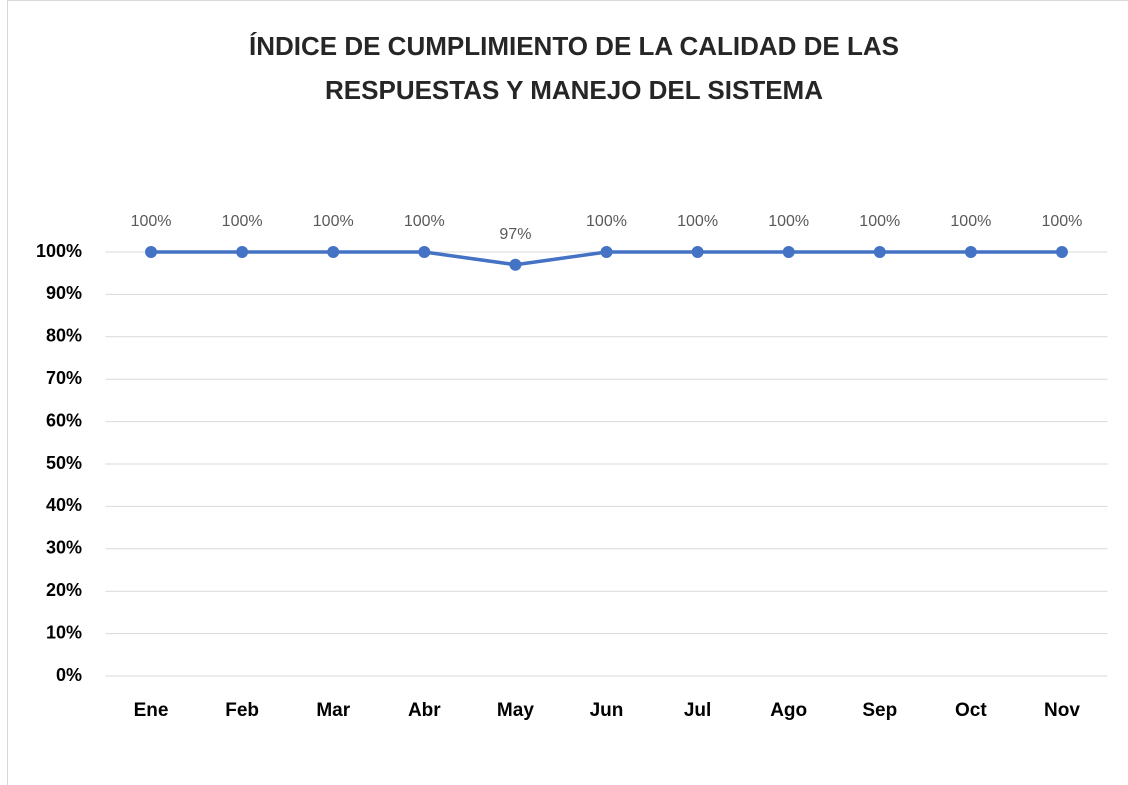 This screenshot has height=785, width=1128. Describe the element at coordinates (879, 710) in the screenshot. I see `x-tick-label: Sep` at that location.